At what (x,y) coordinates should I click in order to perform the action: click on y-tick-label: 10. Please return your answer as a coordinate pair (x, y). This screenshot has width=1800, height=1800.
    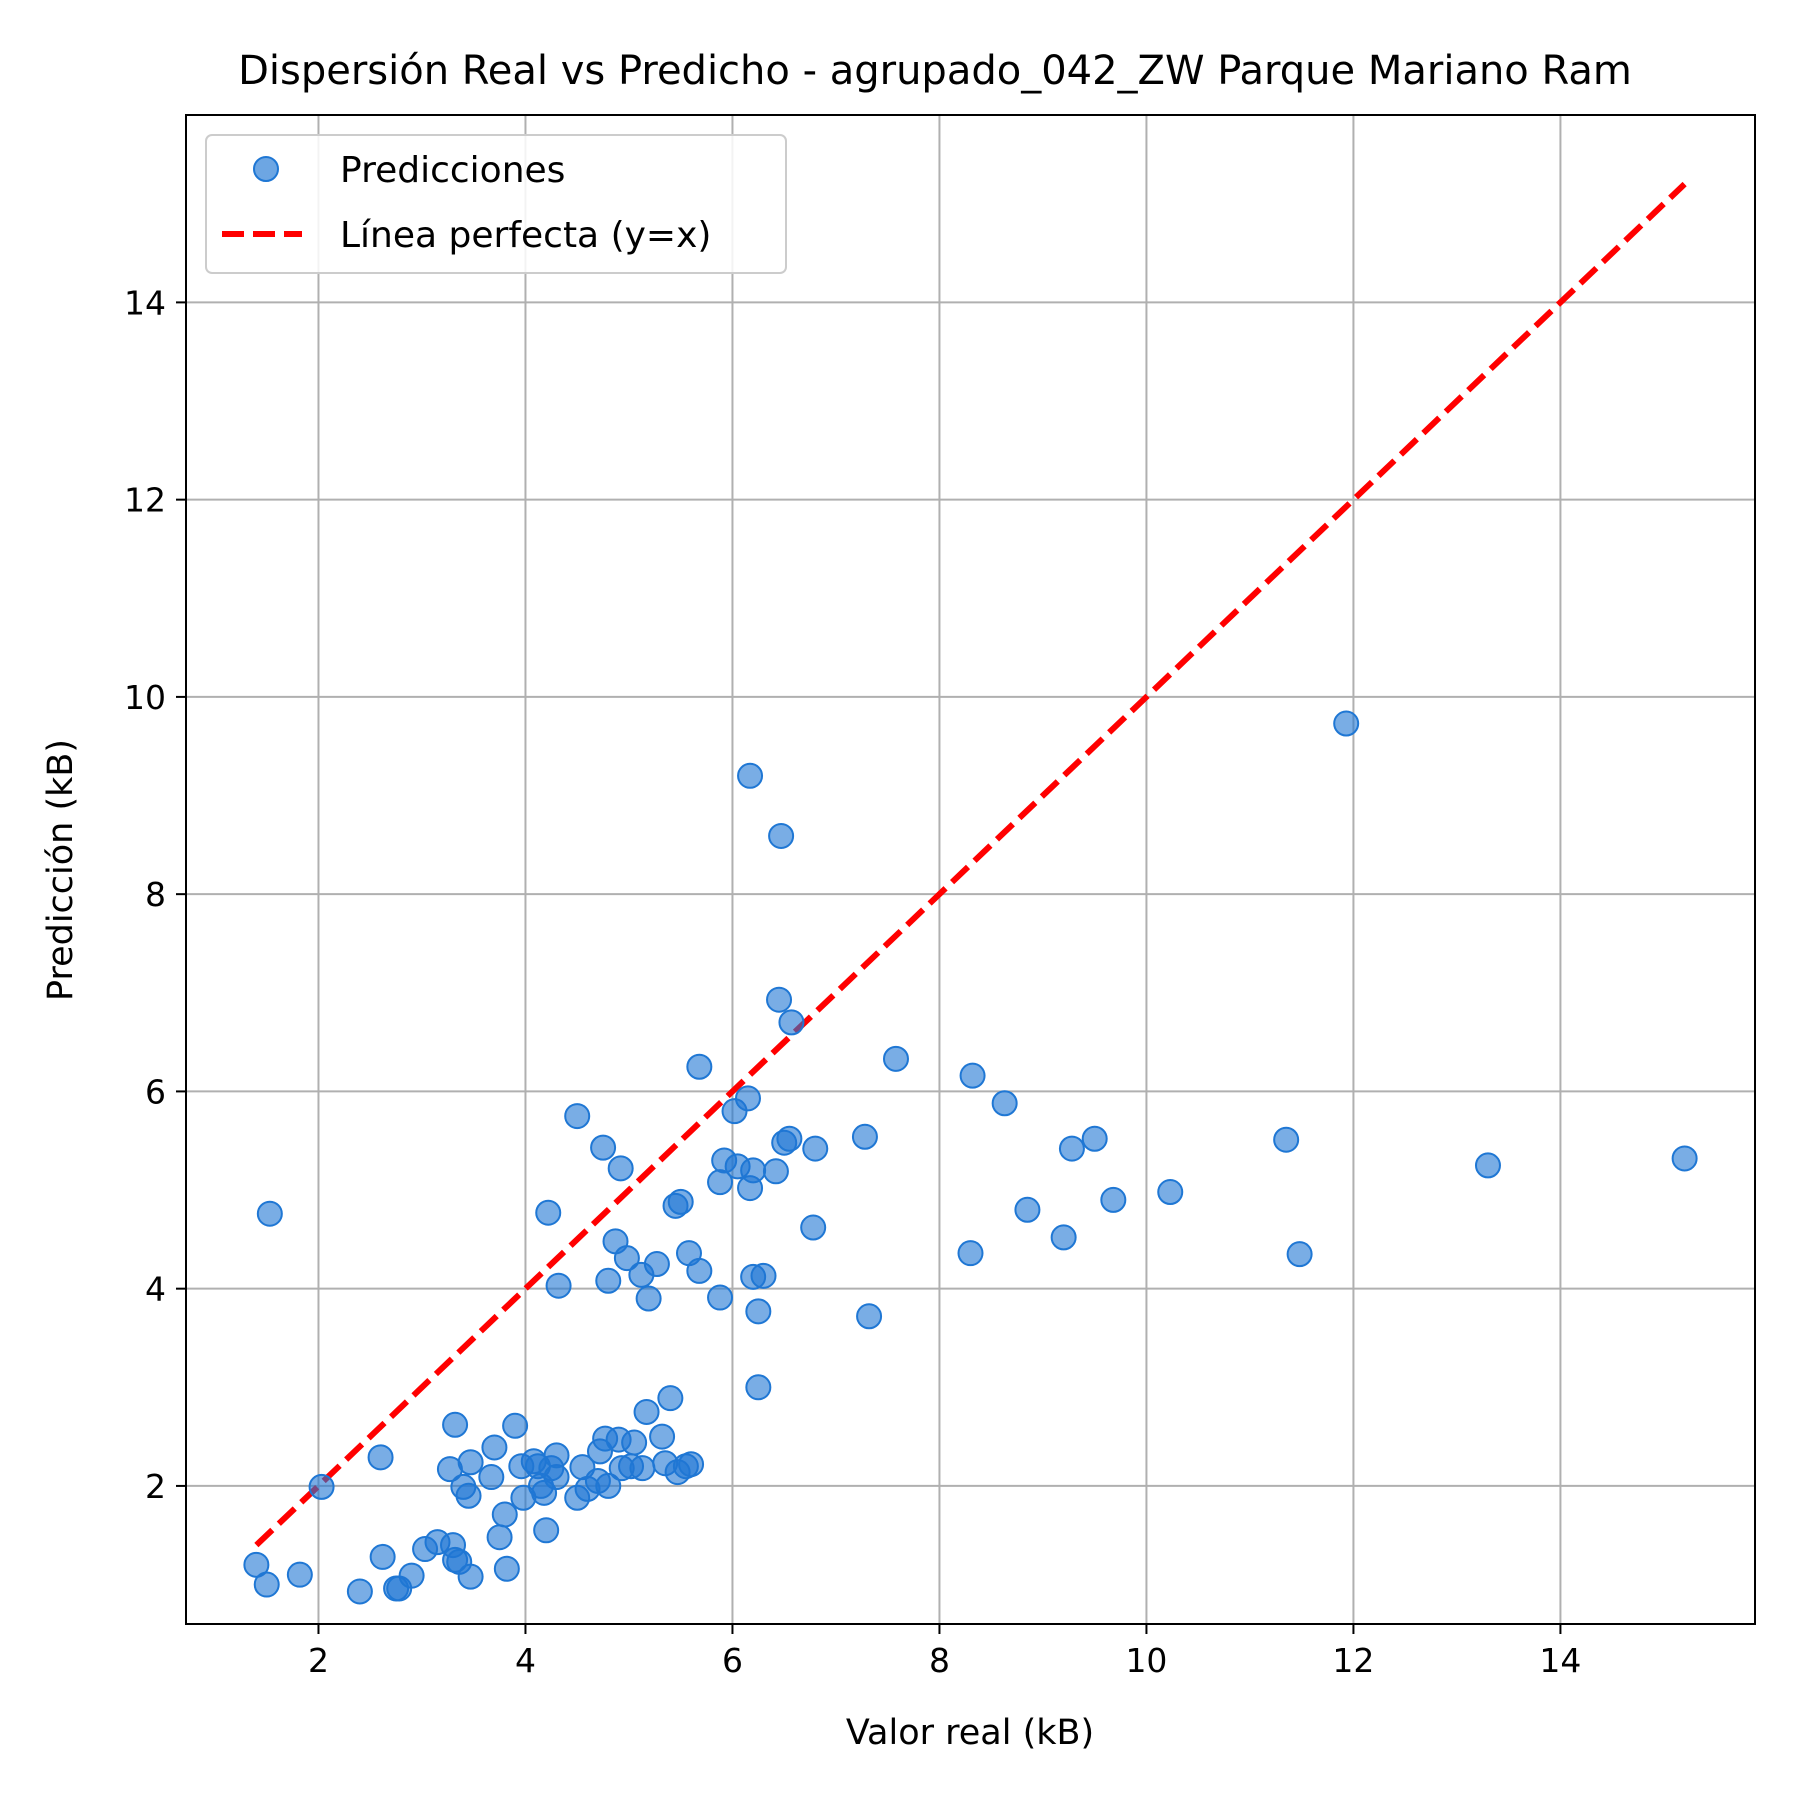
    Looking at the image, I should click on (145, 697).